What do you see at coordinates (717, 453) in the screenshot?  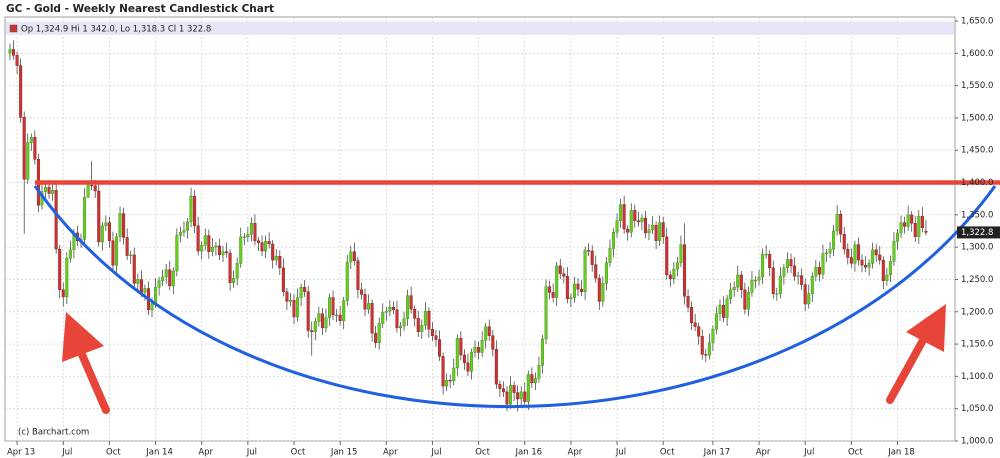 I see `x-tick-label: Jan 17` at bounding box center [717, 453].